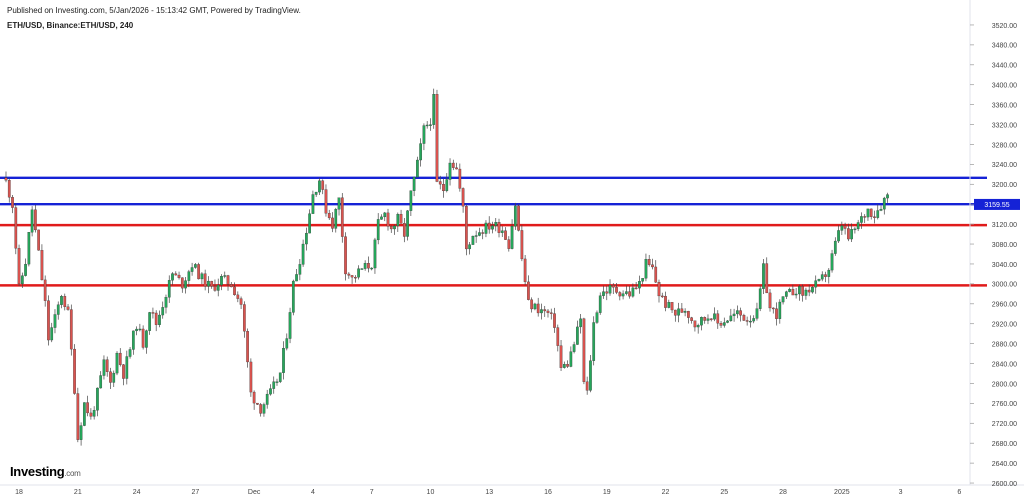 The width and height of the screenshot is (1024, 499). What do you see at coordinates (1004, 444) in the screenshot?
I see `y-tick-label: 2680.00` at bounding box center [1004, 444].